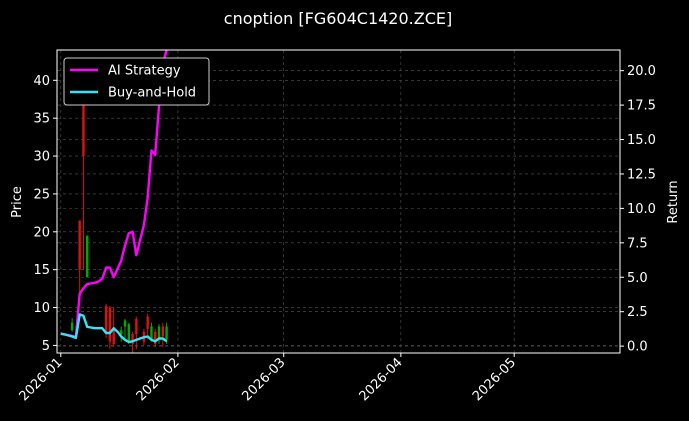  Describe the element at coordinates (41, 270) in the screenshot. I see `y-tick-left-label: 15` at that location.